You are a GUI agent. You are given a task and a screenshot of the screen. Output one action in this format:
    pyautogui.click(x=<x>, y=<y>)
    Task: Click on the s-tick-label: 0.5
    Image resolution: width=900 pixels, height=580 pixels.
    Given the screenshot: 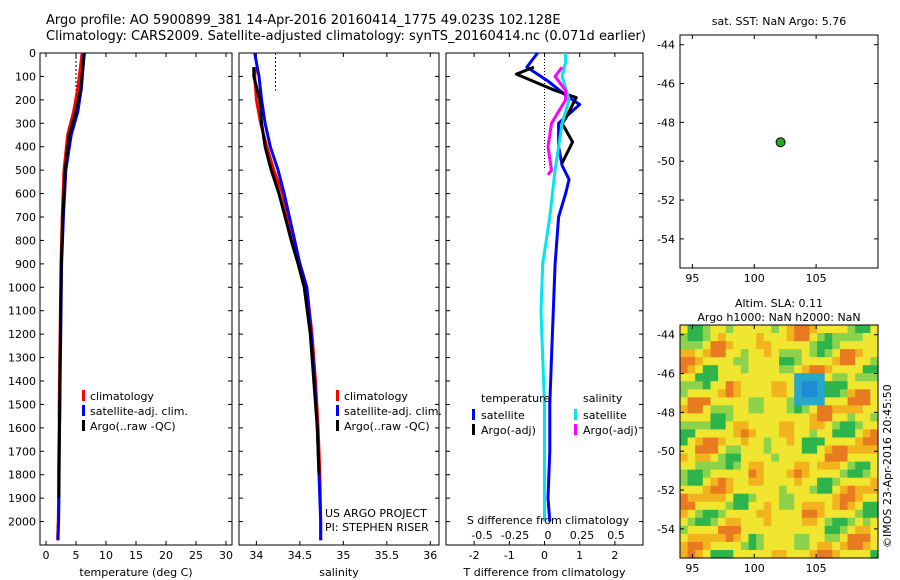 What is the action you would take?
    pyautogui.click(x=616, y=535)
    